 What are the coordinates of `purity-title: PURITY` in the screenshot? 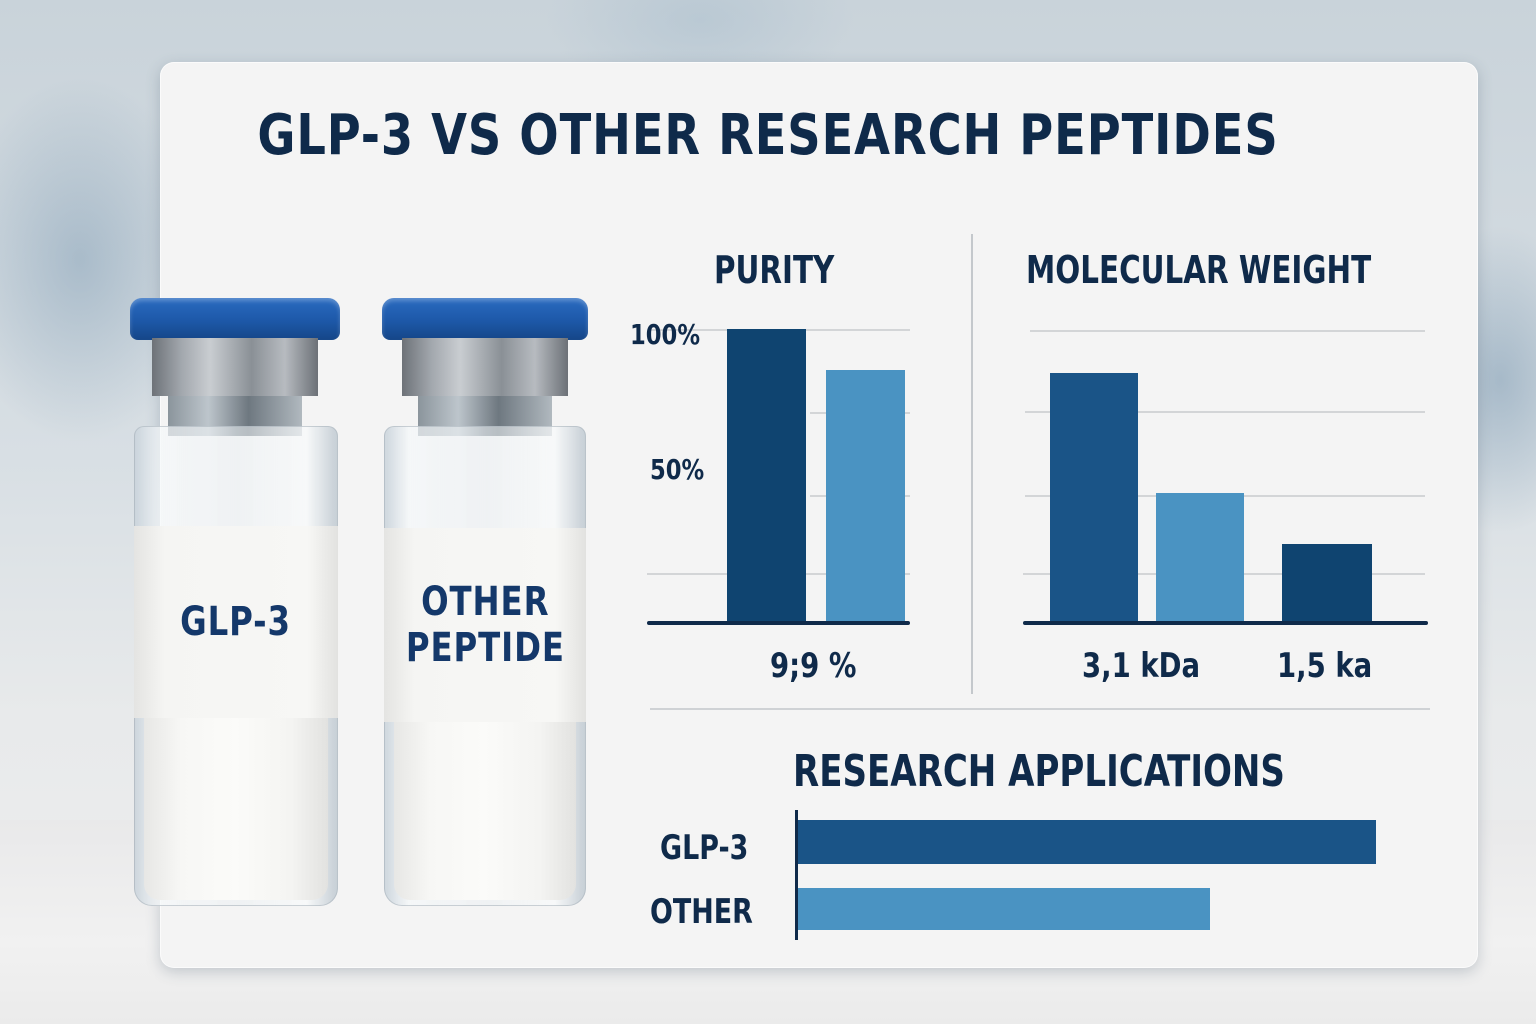 It's located at (774, 270).